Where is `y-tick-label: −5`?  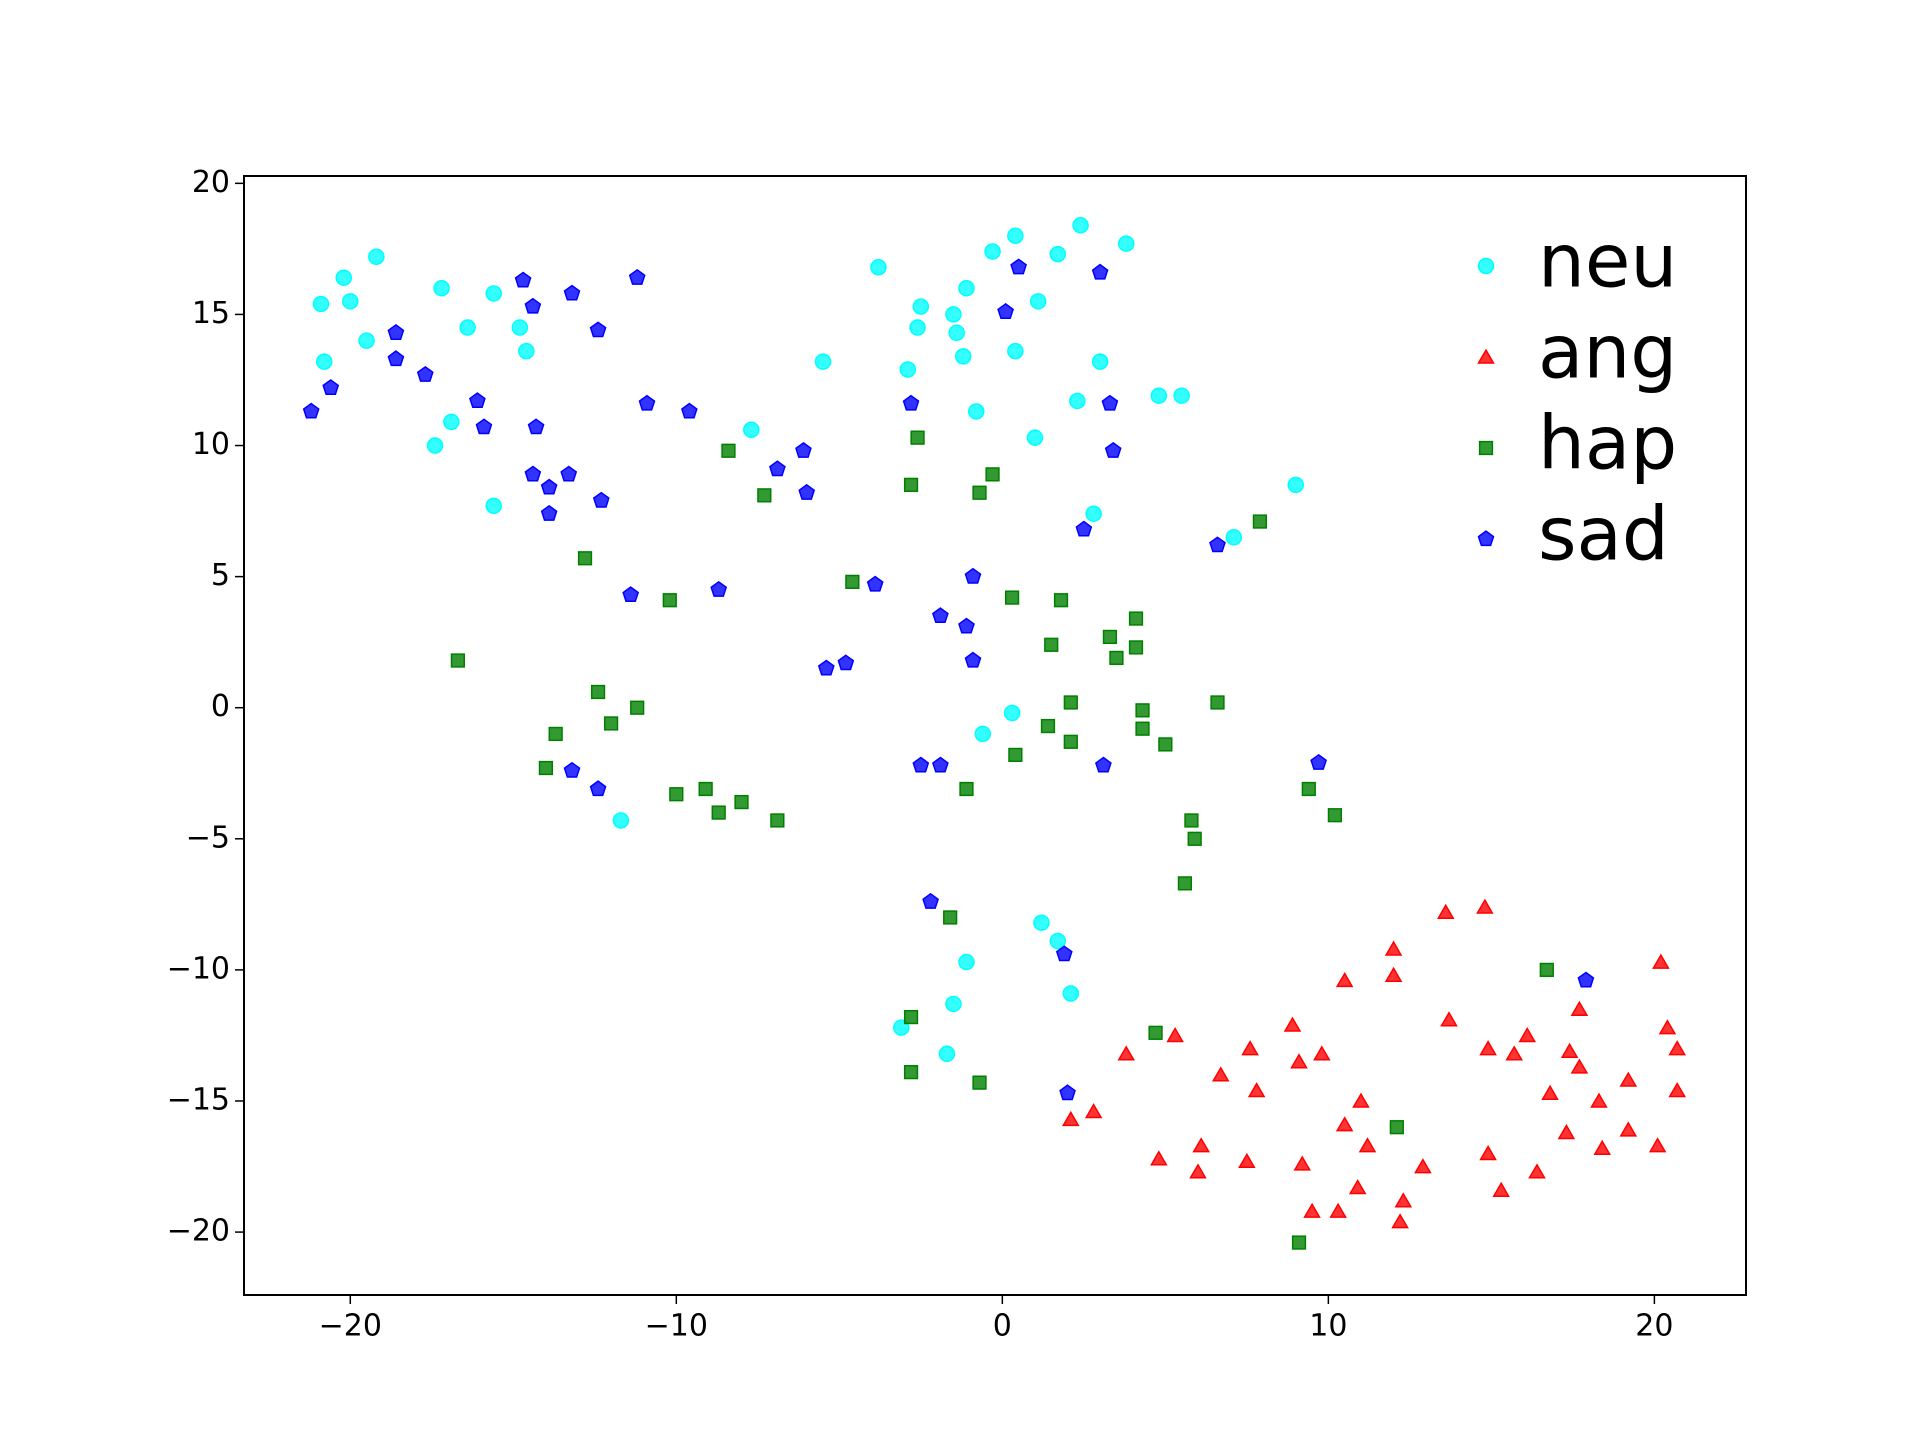
y-tick-label: −5 is located at coordinates (208, 837).